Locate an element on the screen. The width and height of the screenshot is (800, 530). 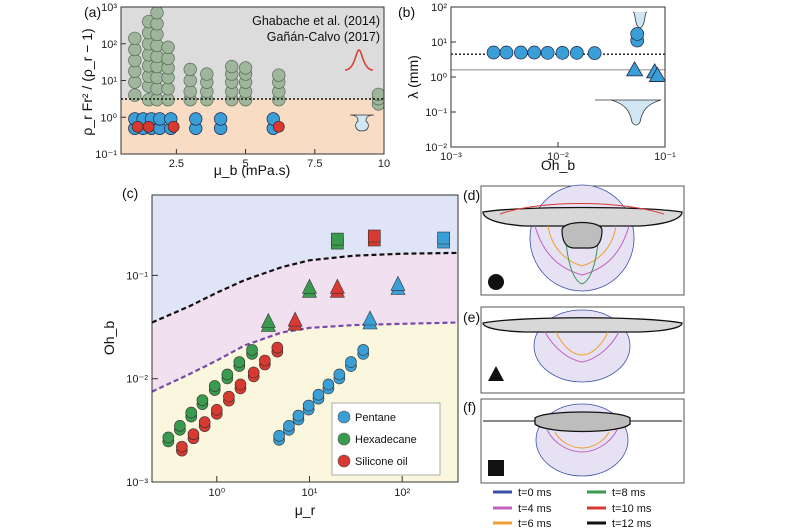
panel-b-cavity-sketch is located at coordinates (628, 112).